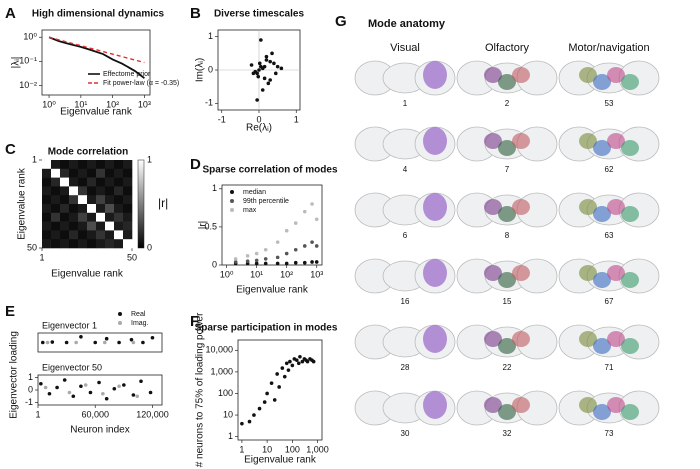  What do you see at coordinates (120, 323) in the screenshot?
I see `legend-swatch` at bounding box center [120, 323].